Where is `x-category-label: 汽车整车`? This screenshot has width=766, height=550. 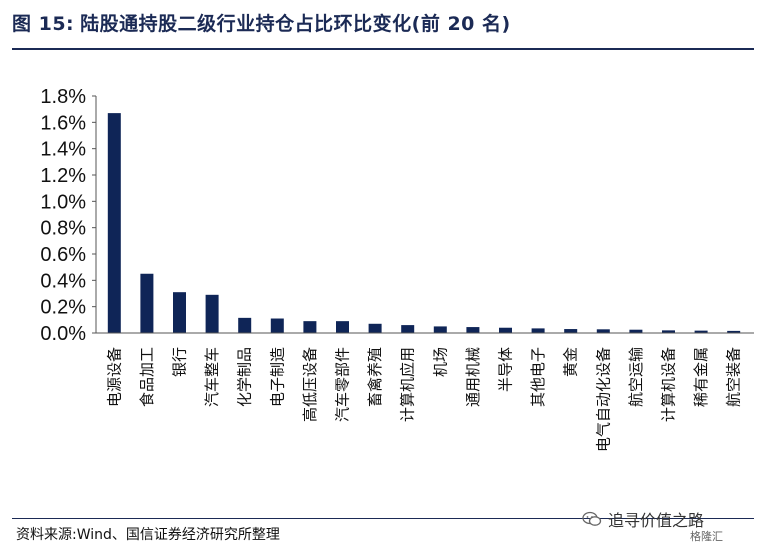
x-category-label: 汽车整车 is located at coordinates (212, 377).